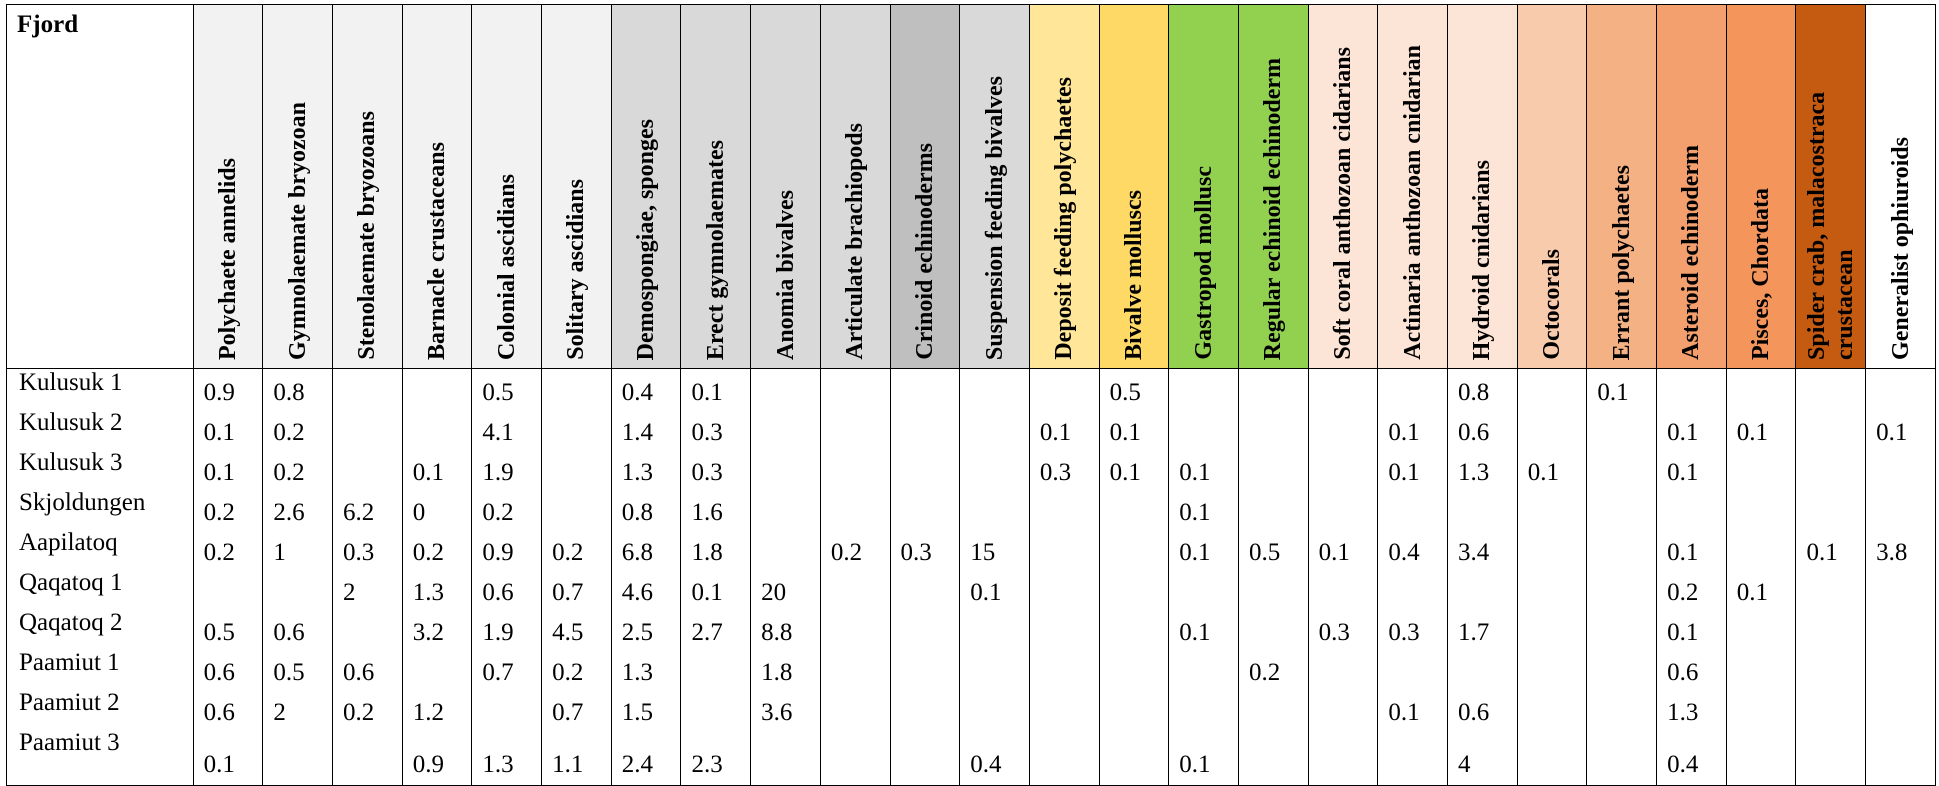 Image resolution: width=1939 pixels, height=786 pixels. I want to click on value-cell: 2.3, so click(716, 757).